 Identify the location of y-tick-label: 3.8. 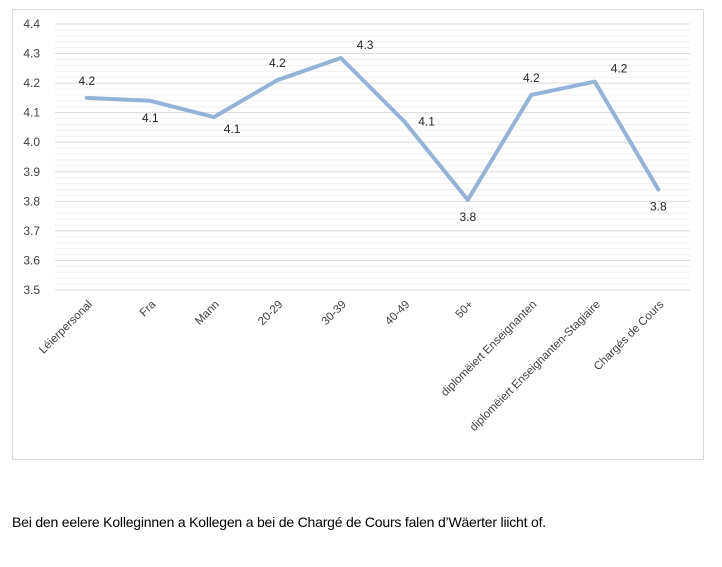
(31, 201).